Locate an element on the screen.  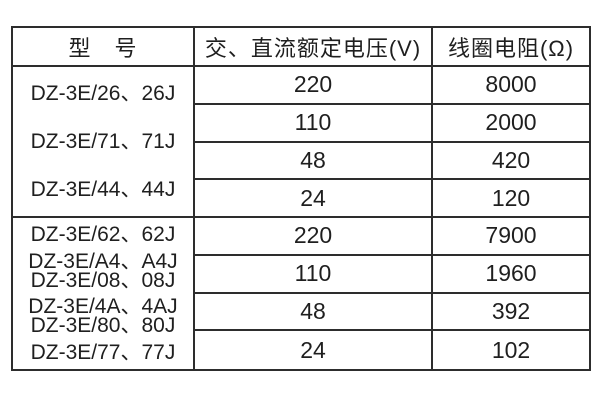
model-name-text: DZ-3E/80、80J is located at coordinates (103, 326).